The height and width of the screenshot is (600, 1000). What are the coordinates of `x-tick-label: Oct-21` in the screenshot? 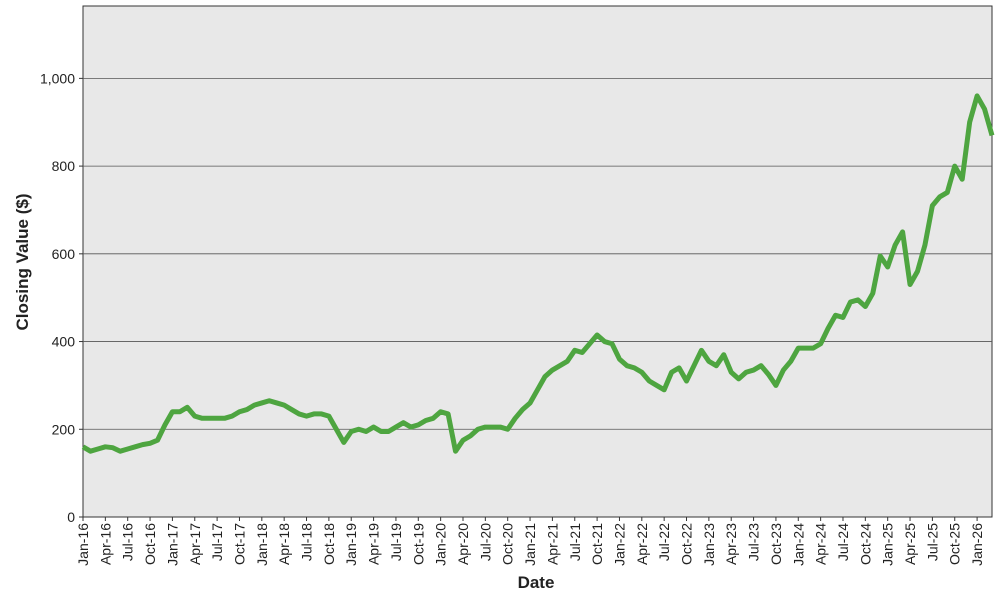 It's located at (597, 544).